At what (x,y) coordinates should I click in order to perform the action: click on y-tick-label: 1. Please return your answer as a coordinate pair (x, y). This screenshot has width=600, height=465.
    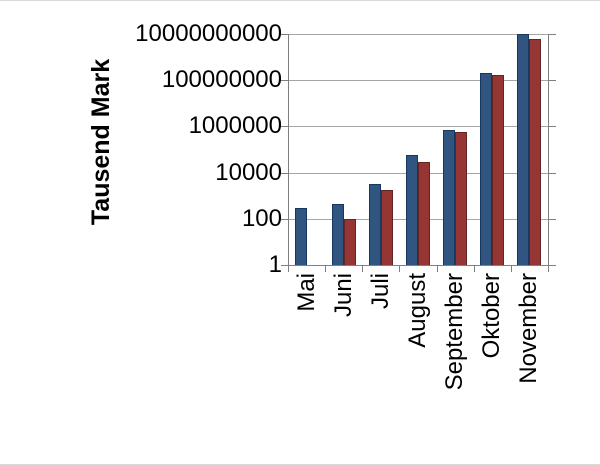
    Looking at the image, I should click on (275, 264).